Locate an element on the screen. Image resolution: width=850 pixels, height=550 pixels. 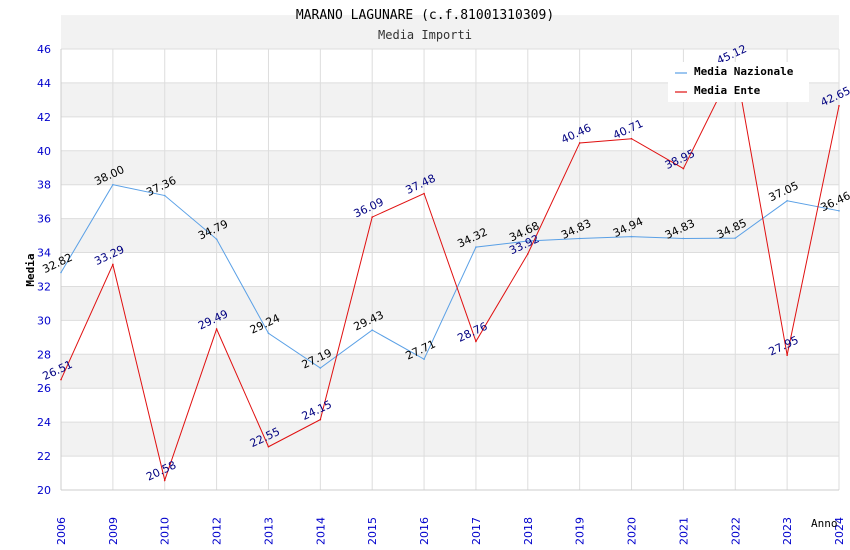
y-tick-label: 32 is located at coordinates (44, 286).